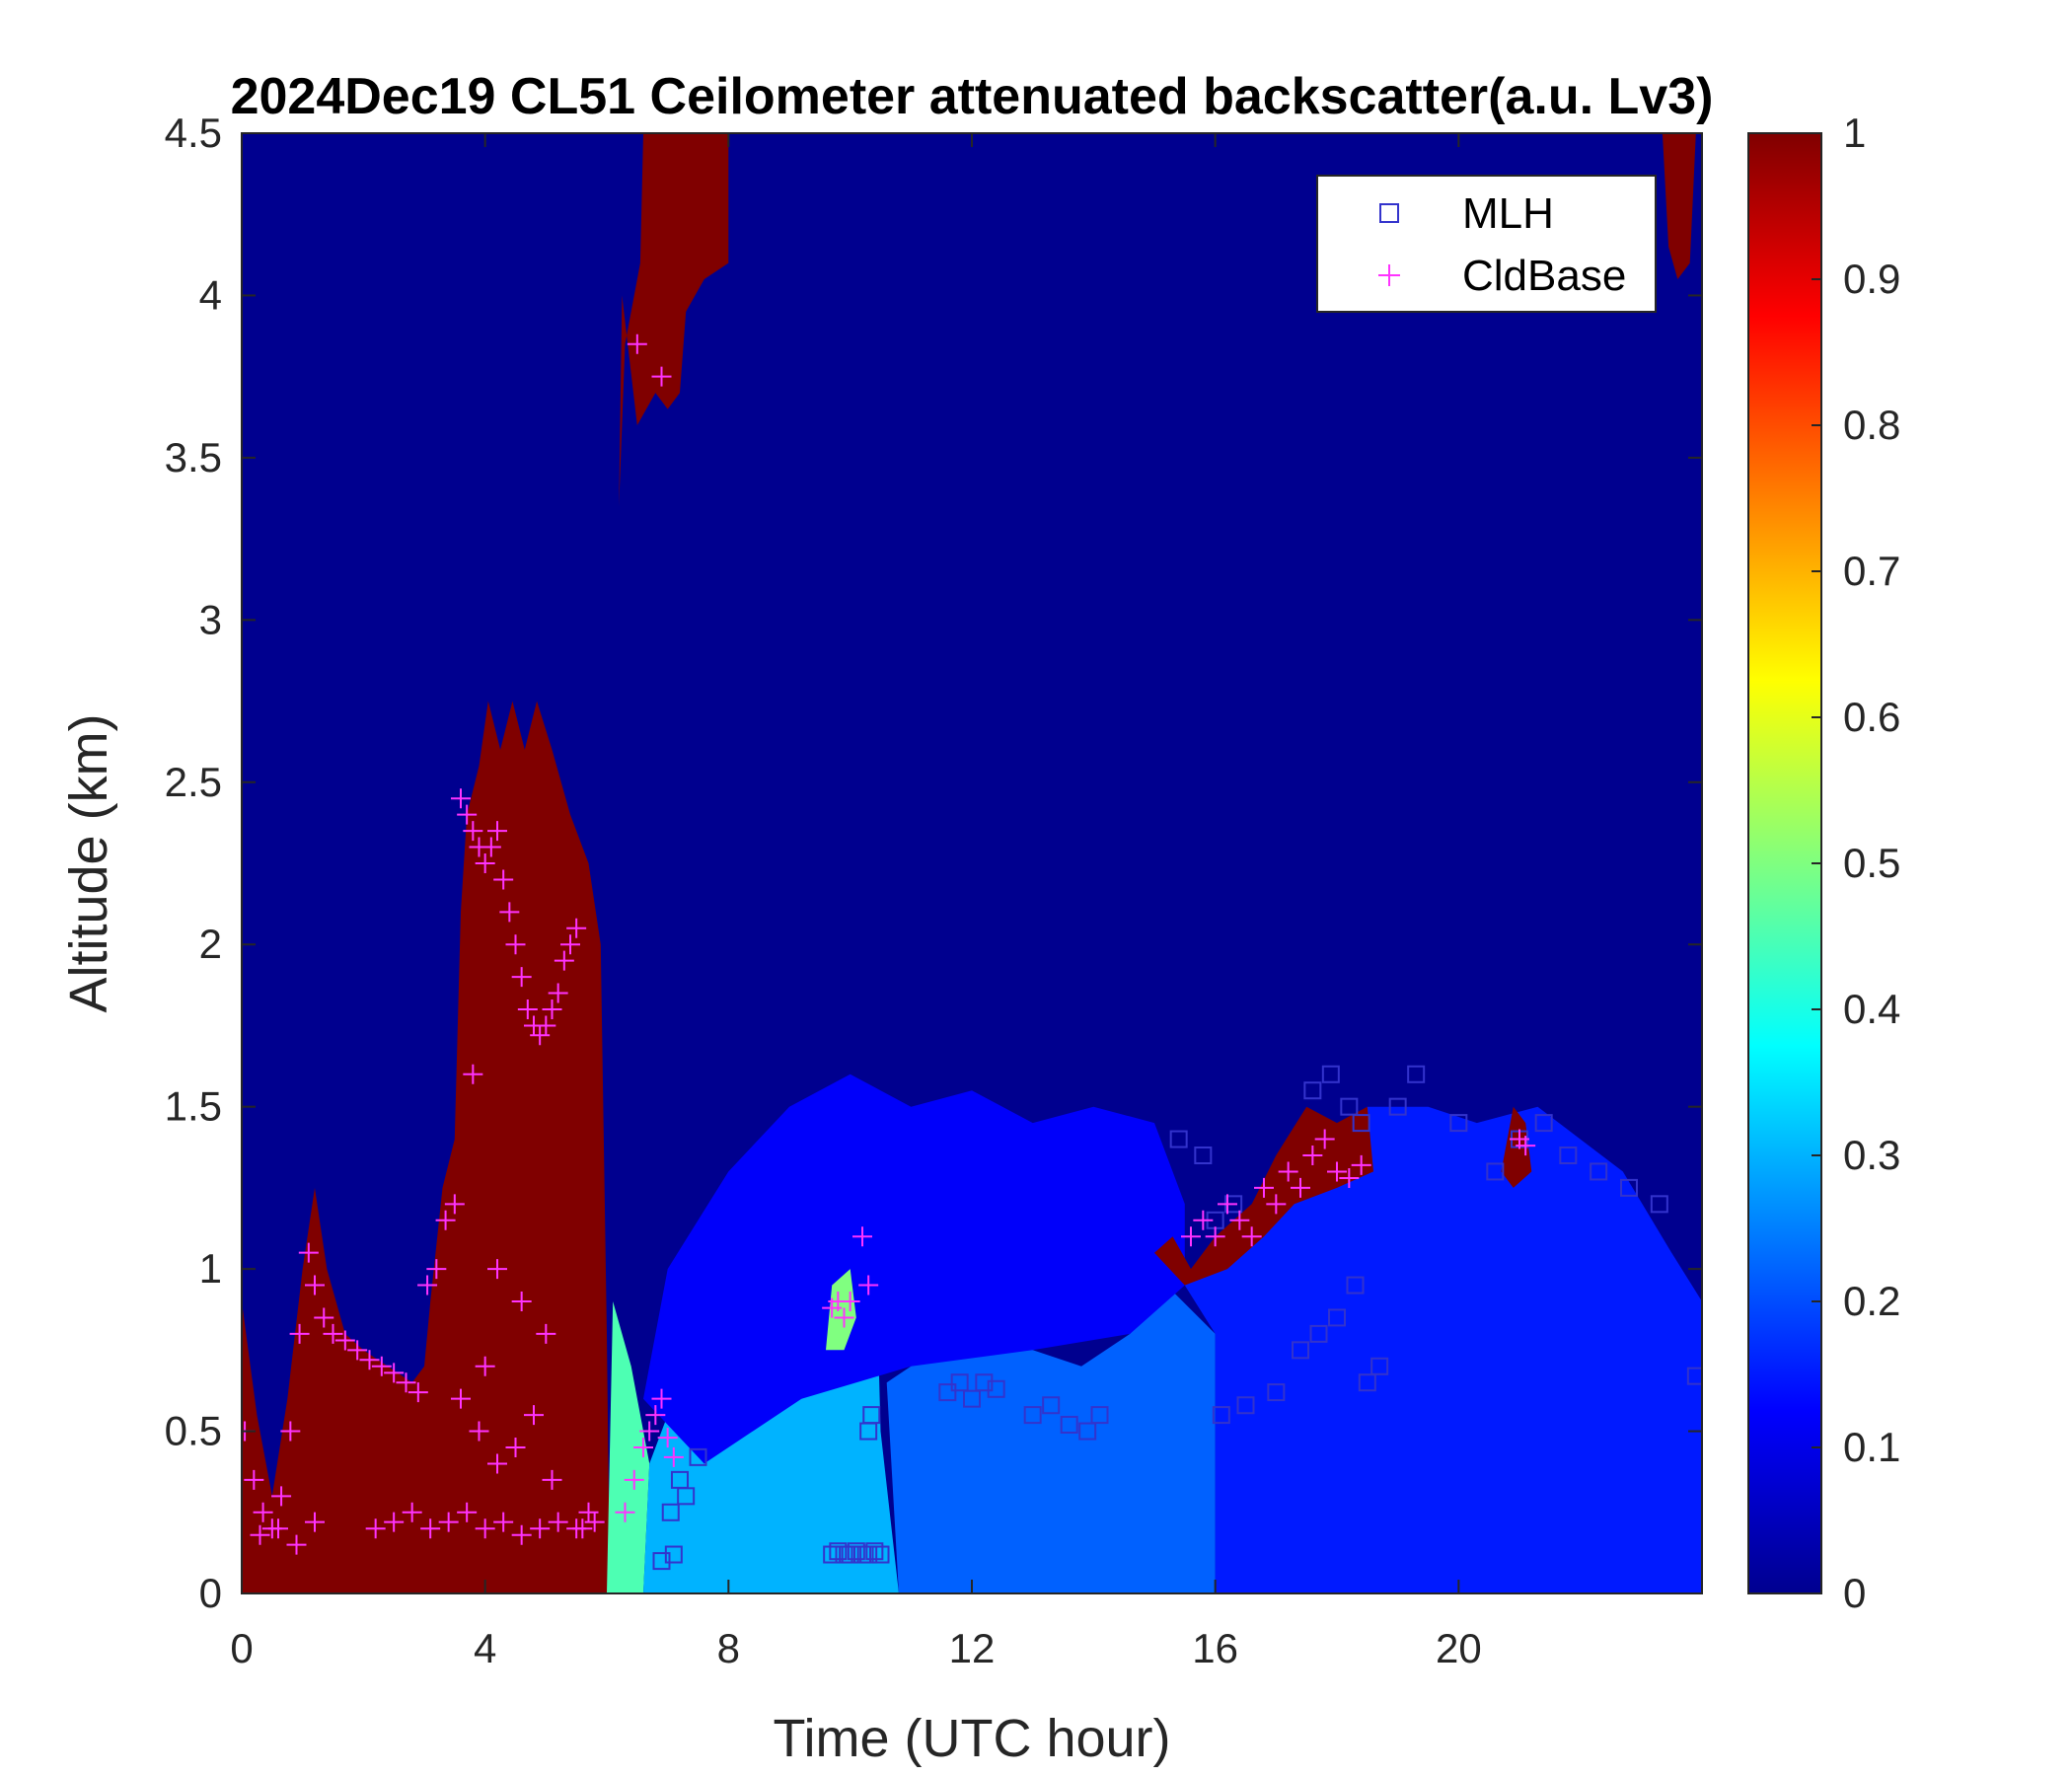 The image size is (2072, 1776). I want to click on colorbar-tick-label: 0.8, so click(1872, 425).